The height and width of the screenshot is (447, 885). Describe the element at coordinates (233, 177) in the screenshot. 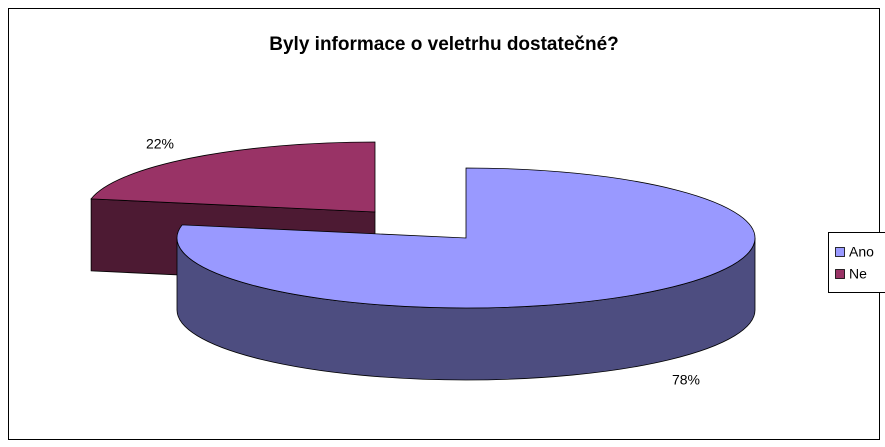

I see `slice` at that location.